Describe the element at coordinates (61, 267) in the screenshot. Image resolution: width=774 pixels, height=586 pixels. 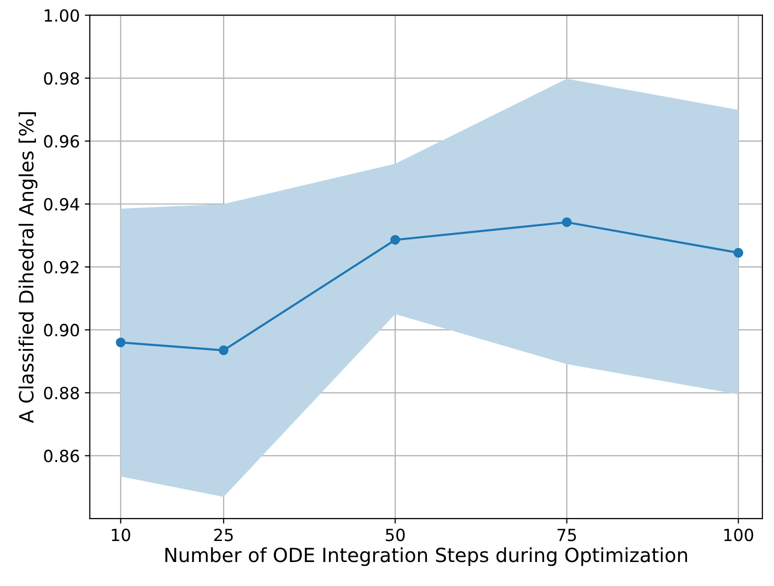
I see `y-tick-label: 0.92` at that location.